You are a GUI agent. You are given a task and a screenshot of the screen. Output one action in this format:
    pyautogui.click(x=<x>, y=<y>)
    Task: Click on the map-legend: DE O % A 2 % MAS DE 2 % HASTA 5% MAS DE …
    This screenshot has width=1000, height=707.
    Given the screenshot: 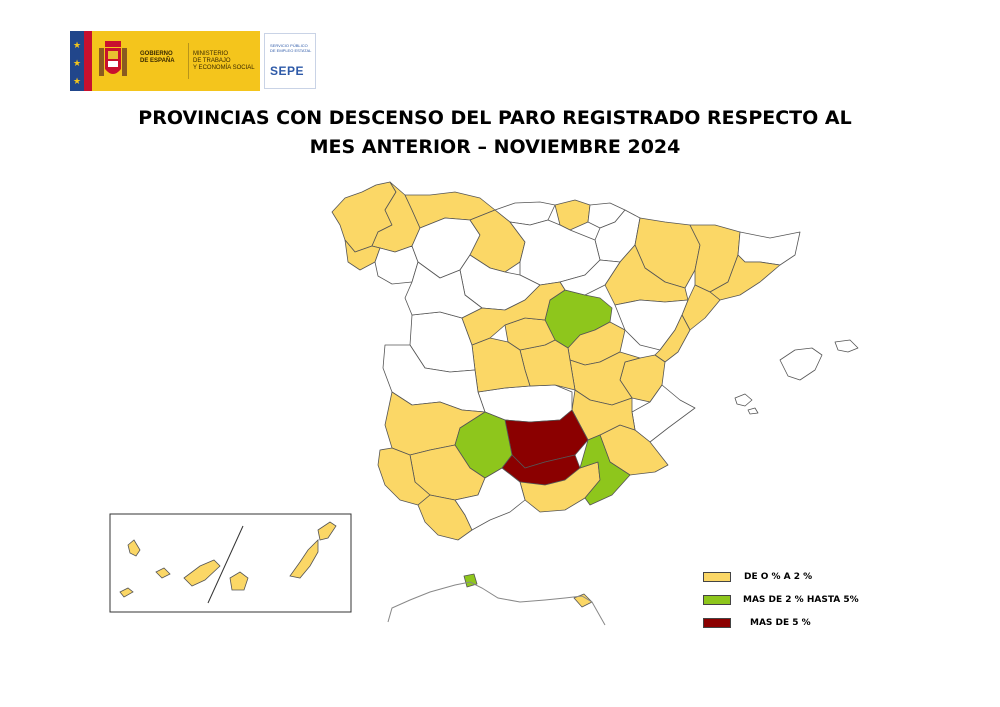 What is the action you would take?
    pyautogui.click(x=803, y=605)
    